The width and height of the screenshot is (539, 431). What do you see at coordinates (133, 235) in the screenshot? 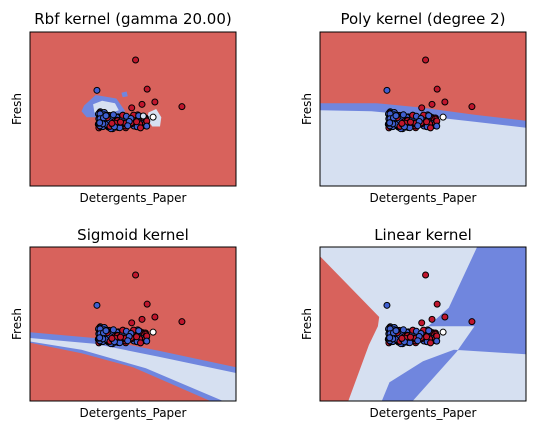
I see `chart-title: Sigmoid kernel` at bounding box center [133, 235].